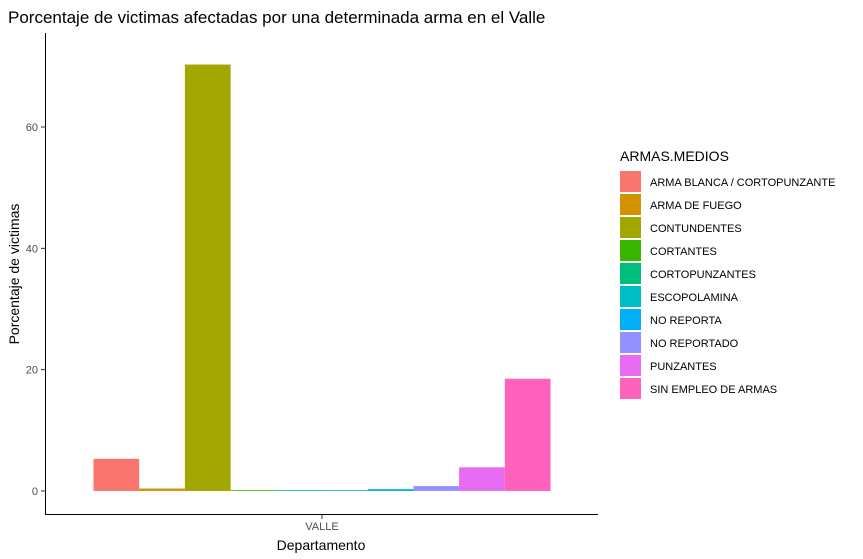 The height and width of the screenshot is (559, 863). Describe the element at coordinates (321, 545) in the screenshot. I see `x-axis-title: Departamento` at that location.